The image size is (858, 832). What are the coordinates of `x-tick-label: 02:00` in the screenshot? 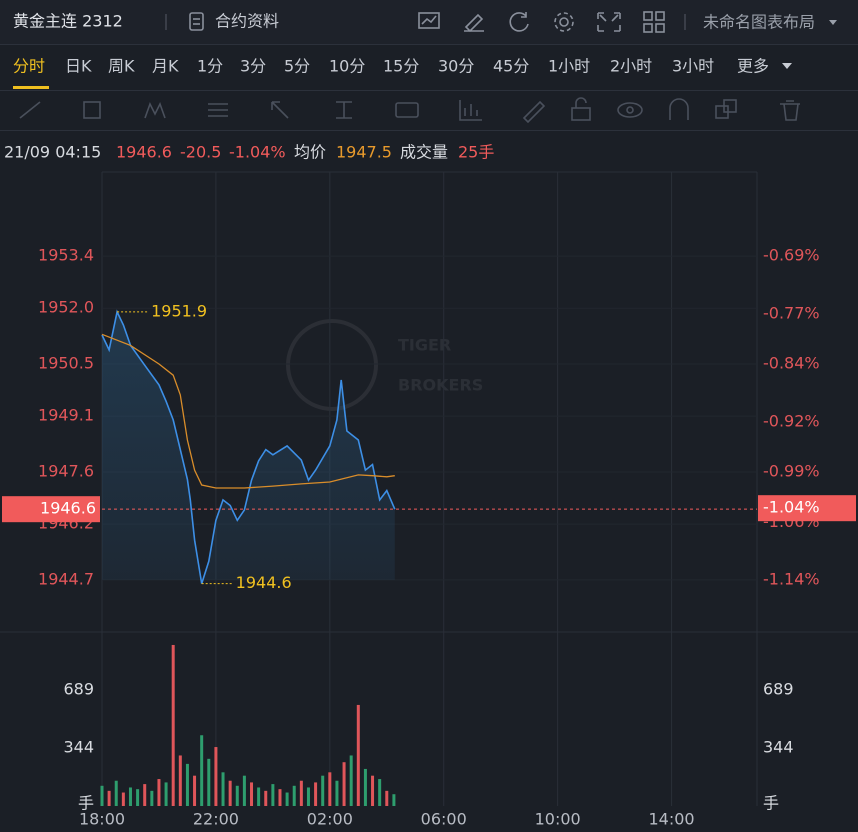 It's located at (330, 819).